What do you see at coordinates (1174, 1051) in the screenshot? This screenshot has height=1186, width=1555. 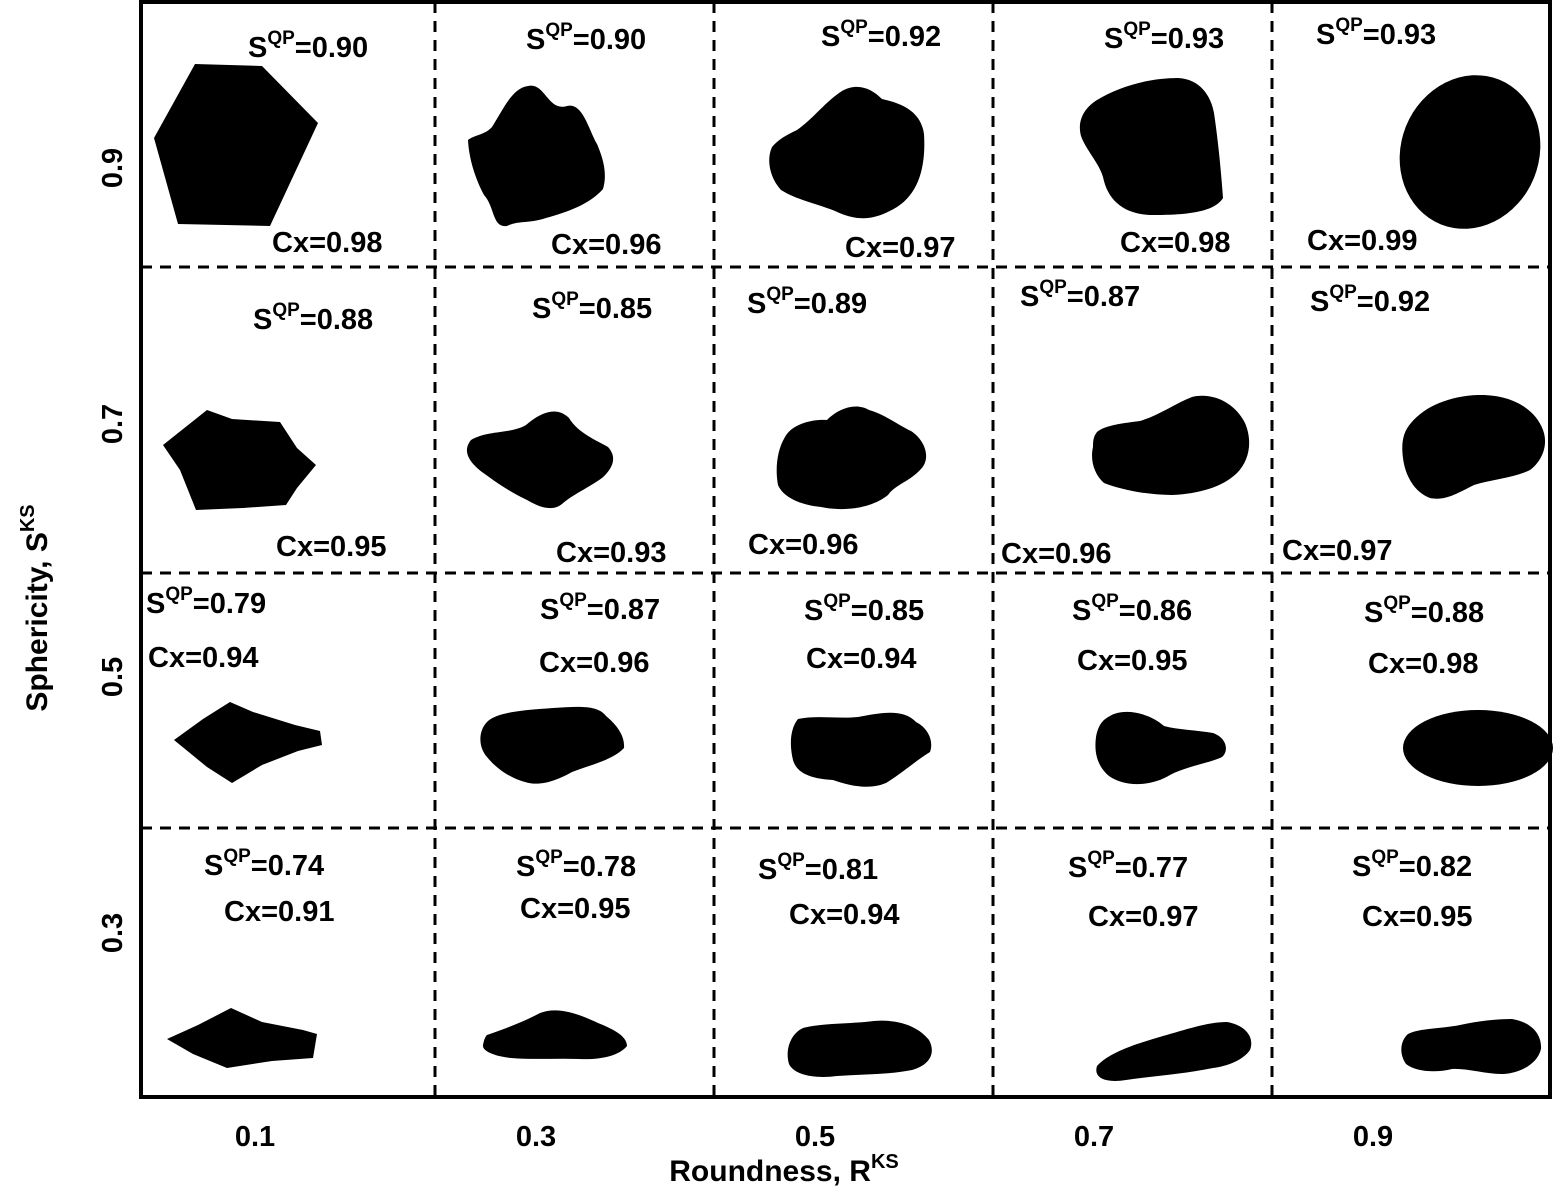 I see `particle-s03-r07` at bounding box center [1174, 1051].